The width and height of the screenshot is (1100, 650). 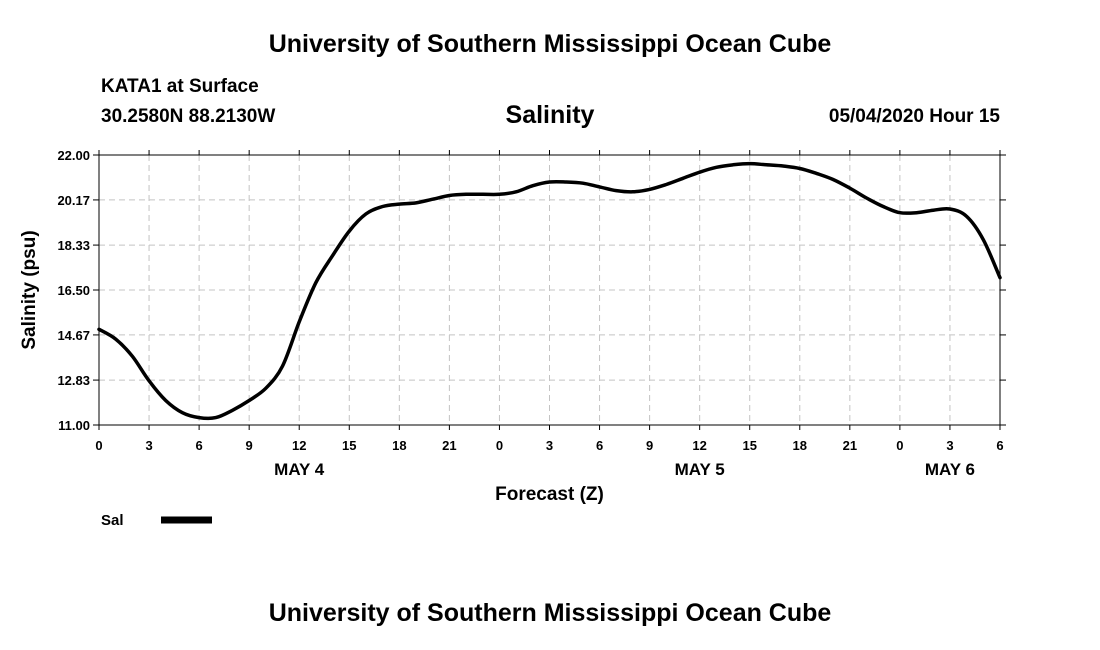 What do you see at coordinates (73, 380) in the screenshot?
I see `y-tick-label: 12.83` at bounding box center [73, 380].